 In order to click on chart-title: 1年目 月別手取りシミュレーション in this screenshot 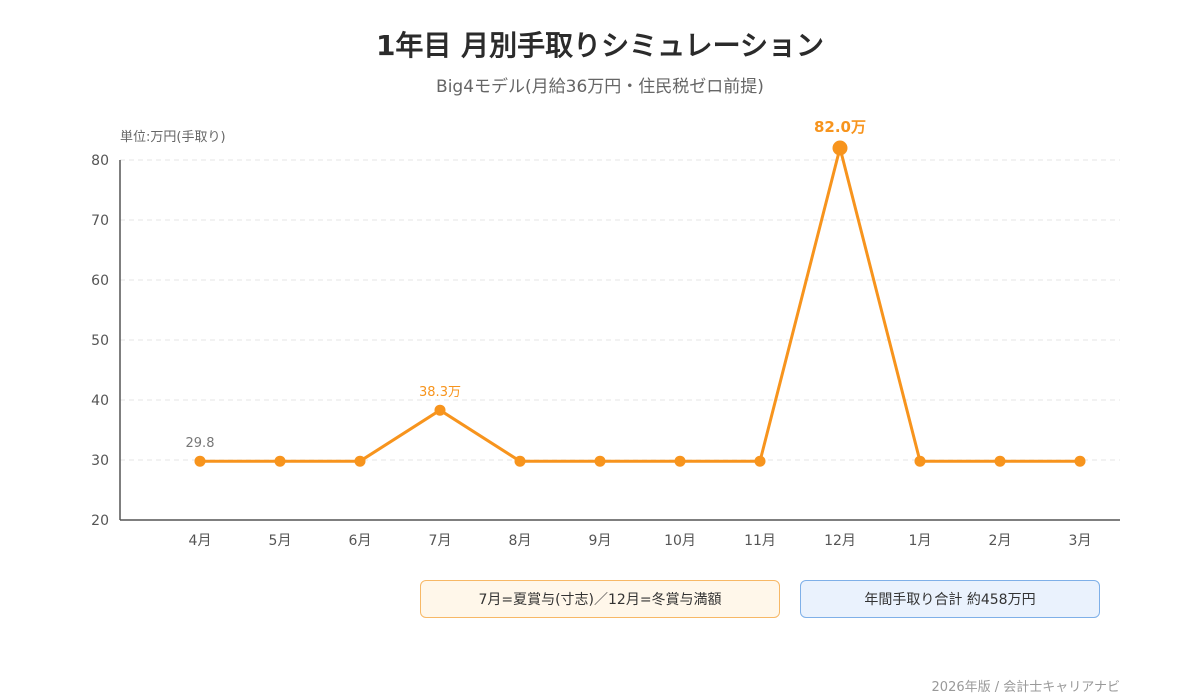, I will do `click(600, 45)`.